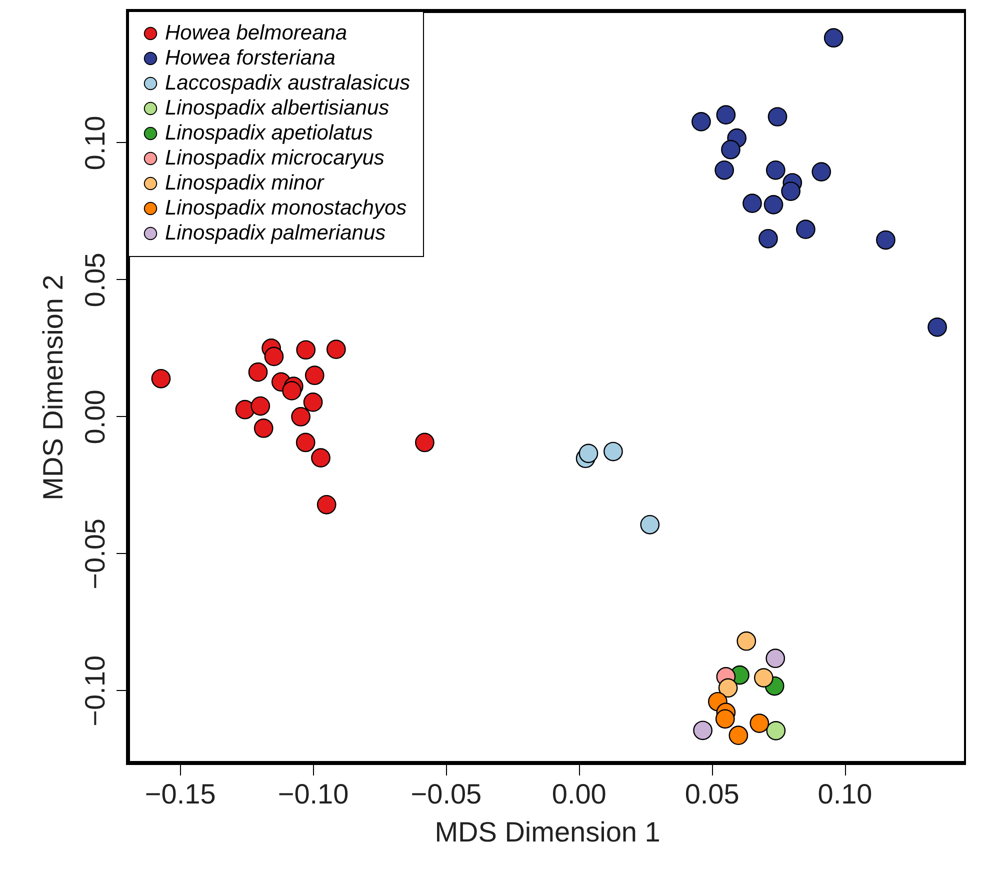 The width and height of the screenshot is (983, 887). What do you see at coordinates (579, 794) in the screenshot?
I see `x-tick-label: 0.00` at bounding box center [579, 794].